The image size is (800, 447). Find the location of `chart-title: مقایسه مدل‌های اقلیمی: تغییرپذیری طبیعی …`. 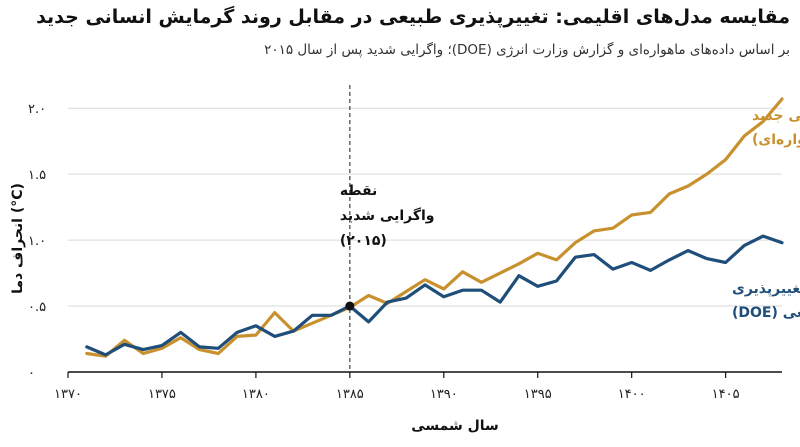

chart-title: مقایسه مدل‌های اقلیمی: تغییرپذیری طبیعی … is located at coordinates (413, 17).